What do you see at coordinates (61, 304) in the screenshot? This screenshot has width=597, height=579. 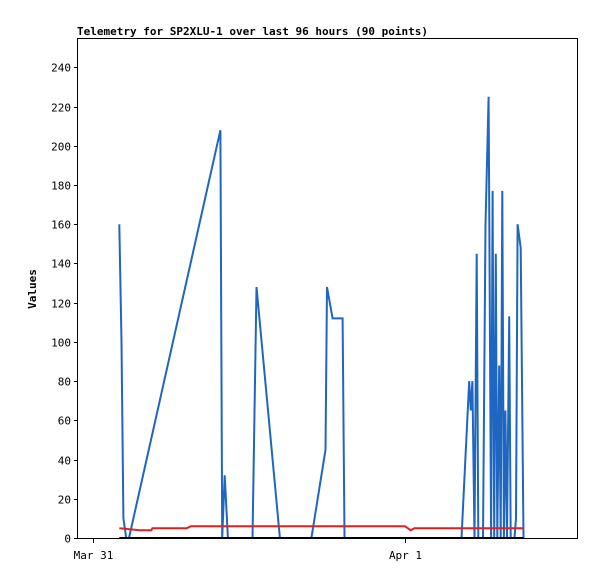 I see `y-tick-label: 120` at bounding box center [61, 304].